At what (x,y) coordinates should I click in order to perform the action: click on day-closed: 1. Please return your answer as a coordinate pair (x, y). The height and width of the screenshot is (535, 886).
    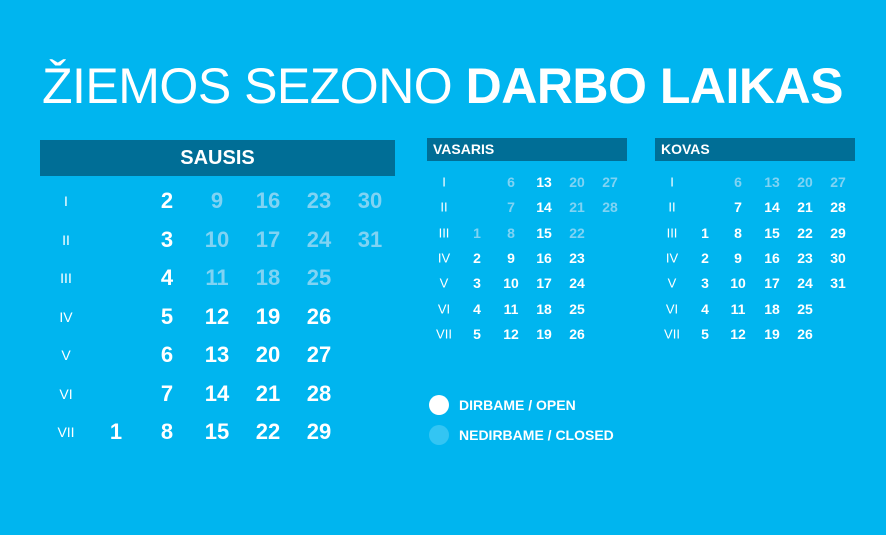
    Looking at the image, I should click on (477, 232).